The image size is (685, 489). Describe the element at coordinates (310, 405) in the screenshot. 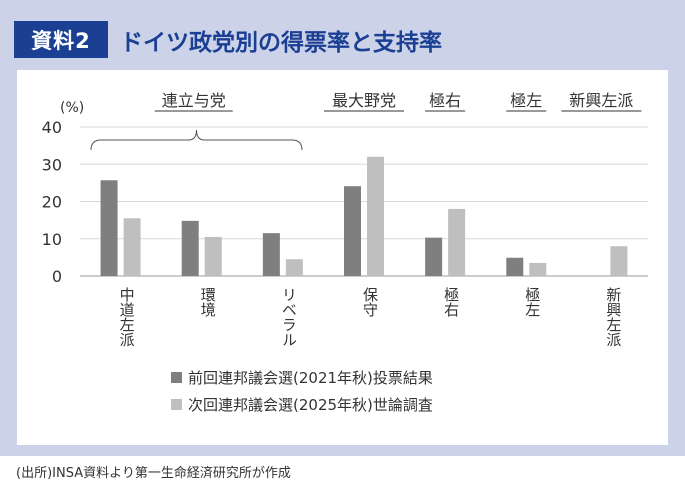

I see `legend-label: 次回連邦議会選(2025年秋)世論調査` at that location.